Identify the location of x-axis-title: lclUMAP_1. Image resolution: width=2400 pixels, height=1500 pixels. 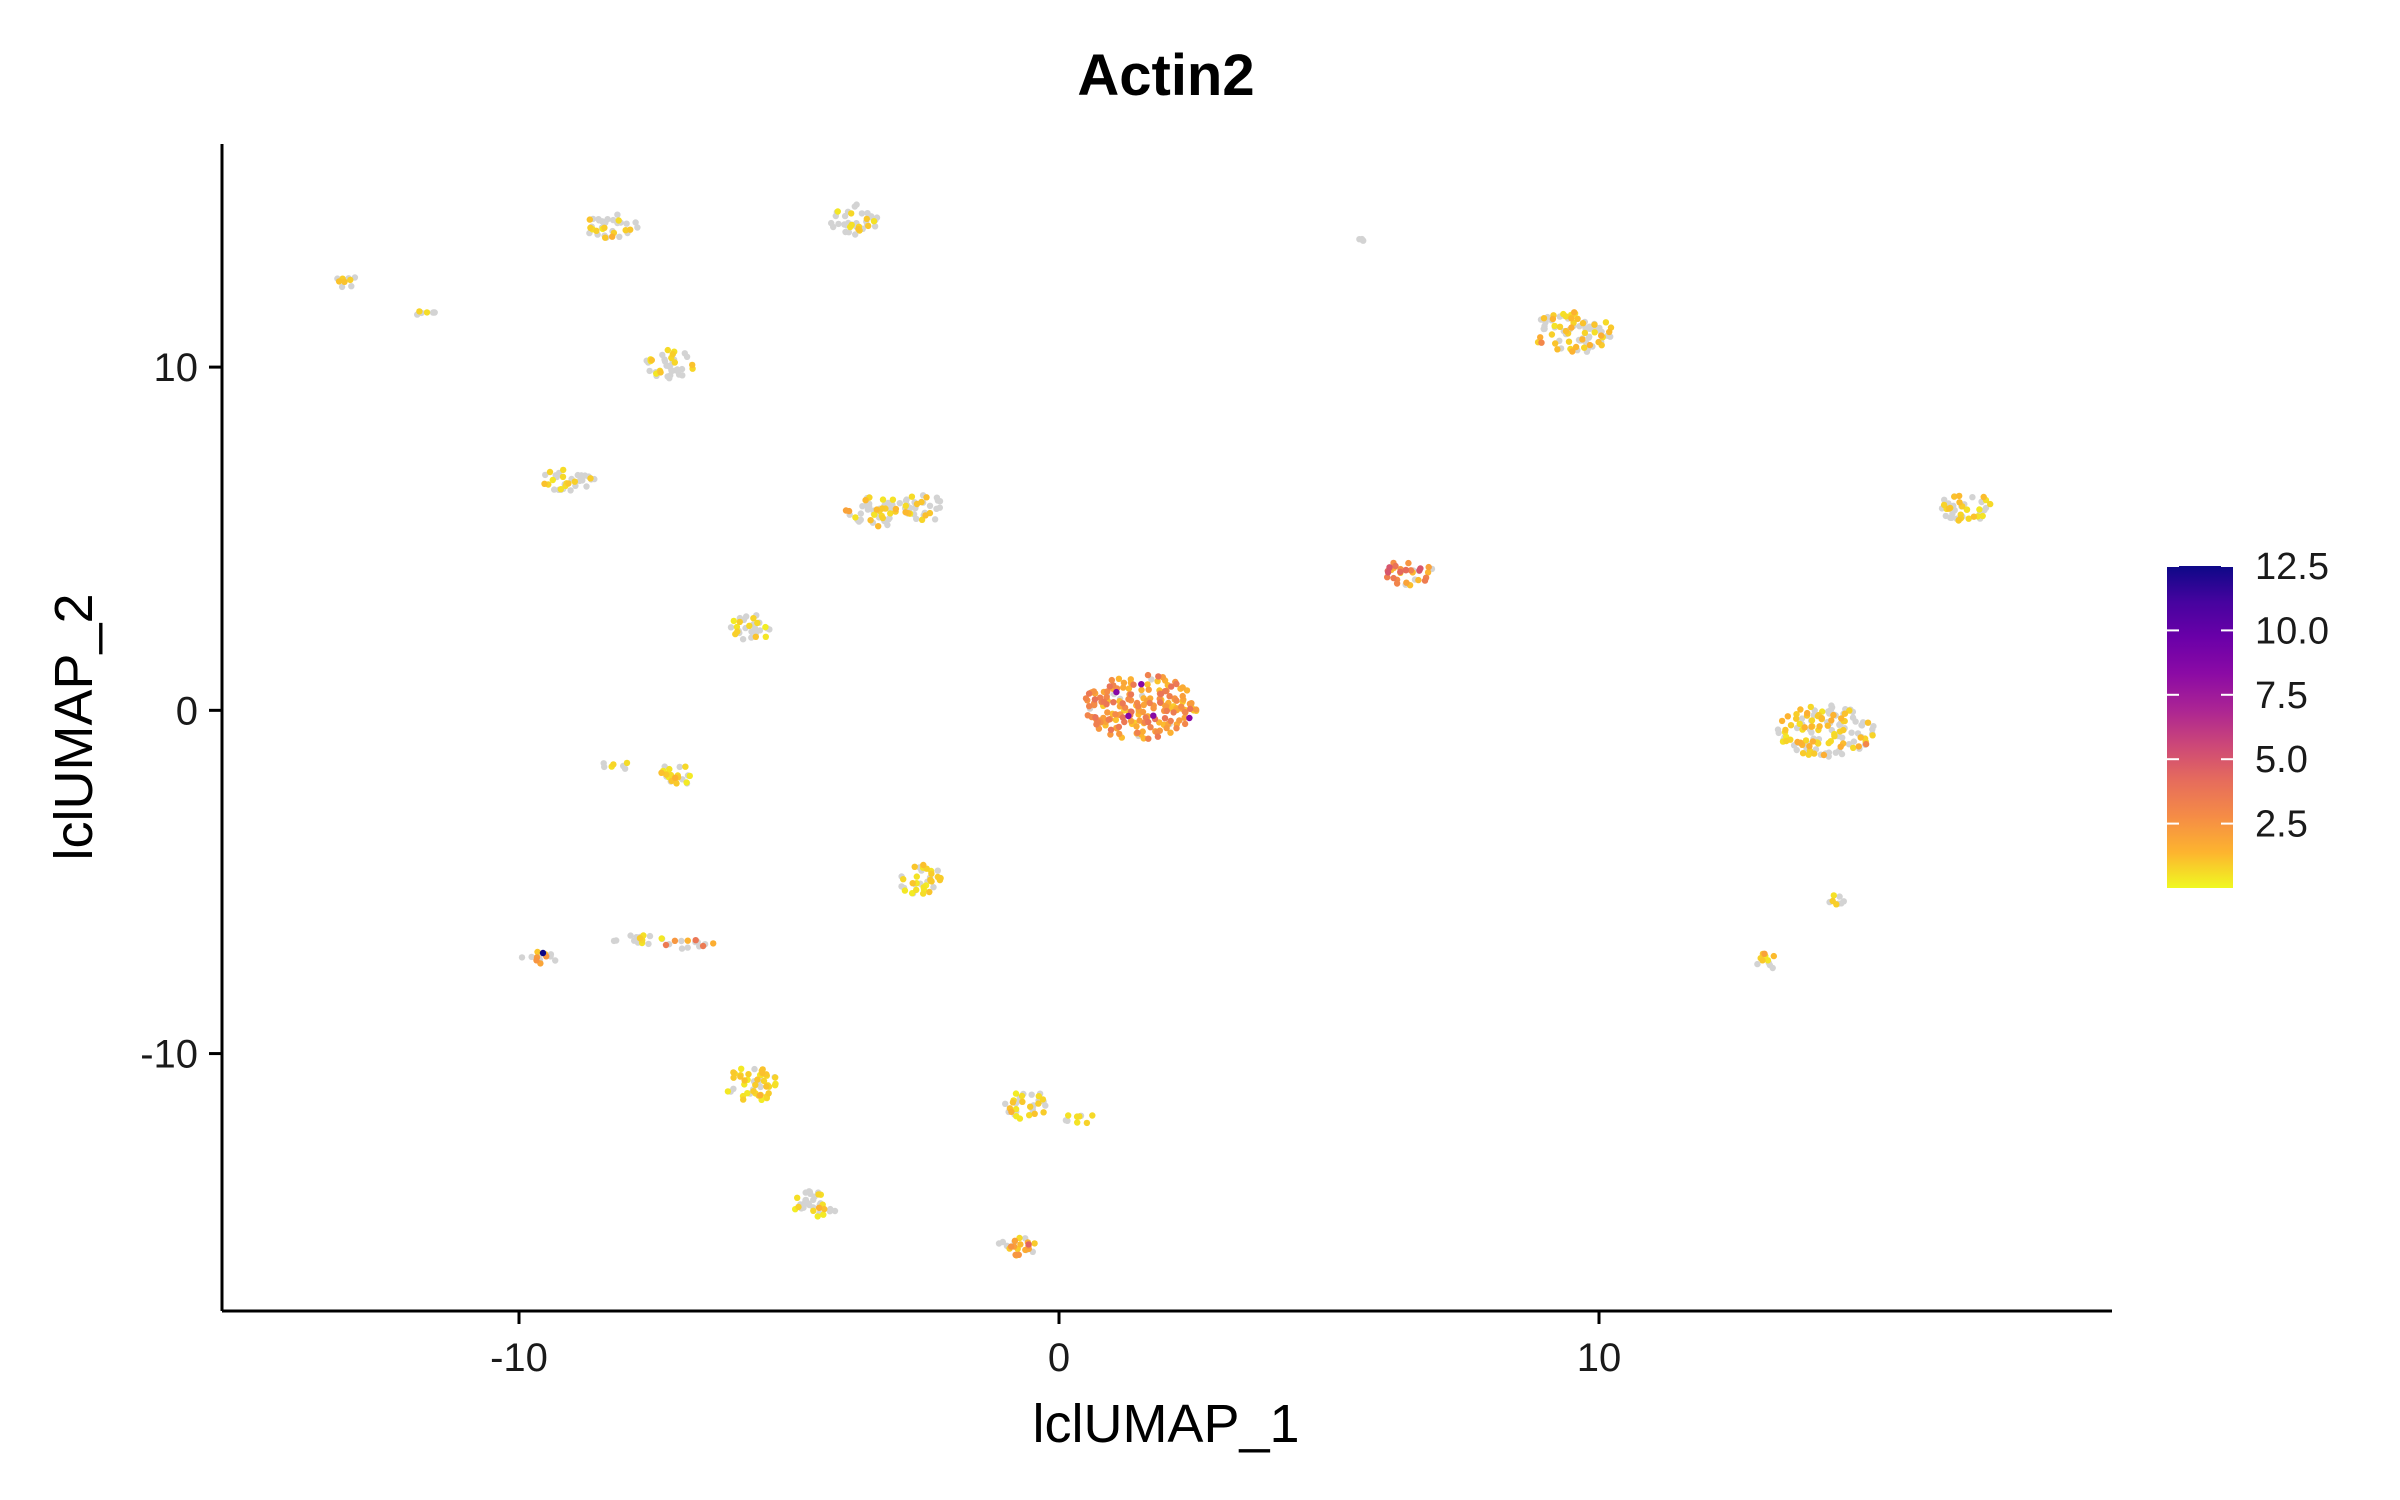
(1165, 1424).